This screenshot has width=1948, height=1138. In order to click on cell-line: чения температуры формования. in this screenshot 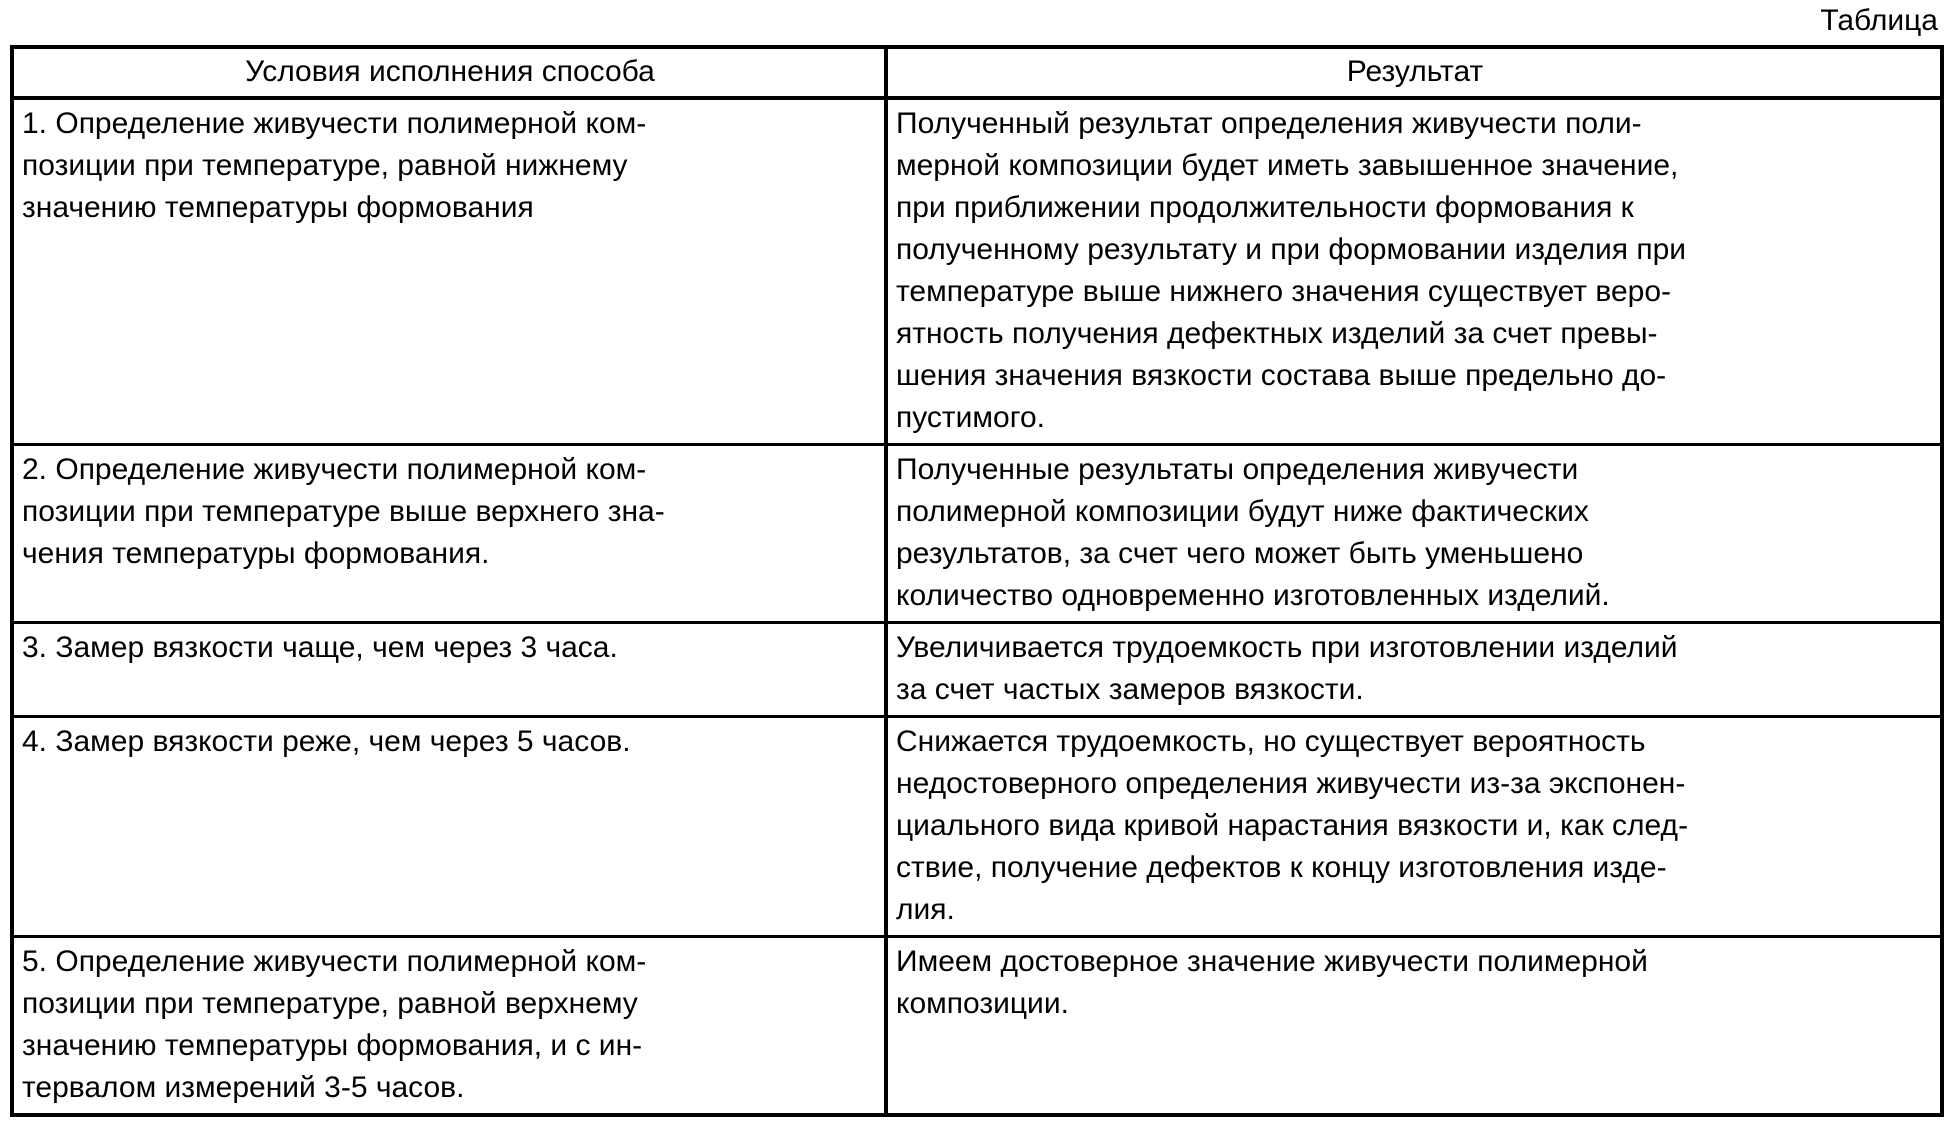, I will do `click(256, 553)`.